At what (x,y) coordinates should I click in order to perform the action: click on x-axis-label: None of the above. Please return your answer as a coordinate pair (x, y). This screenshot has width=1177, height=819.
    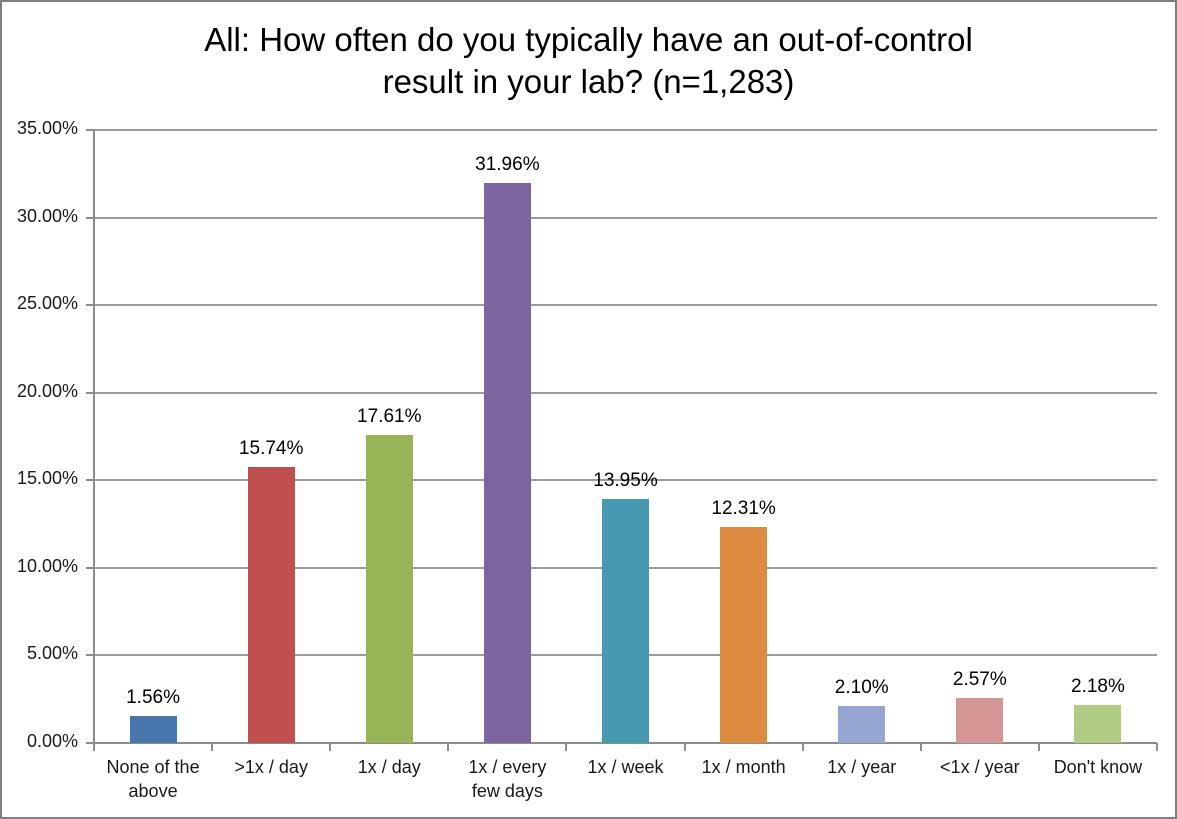
    Looking at the image, I should click on (153, 779).